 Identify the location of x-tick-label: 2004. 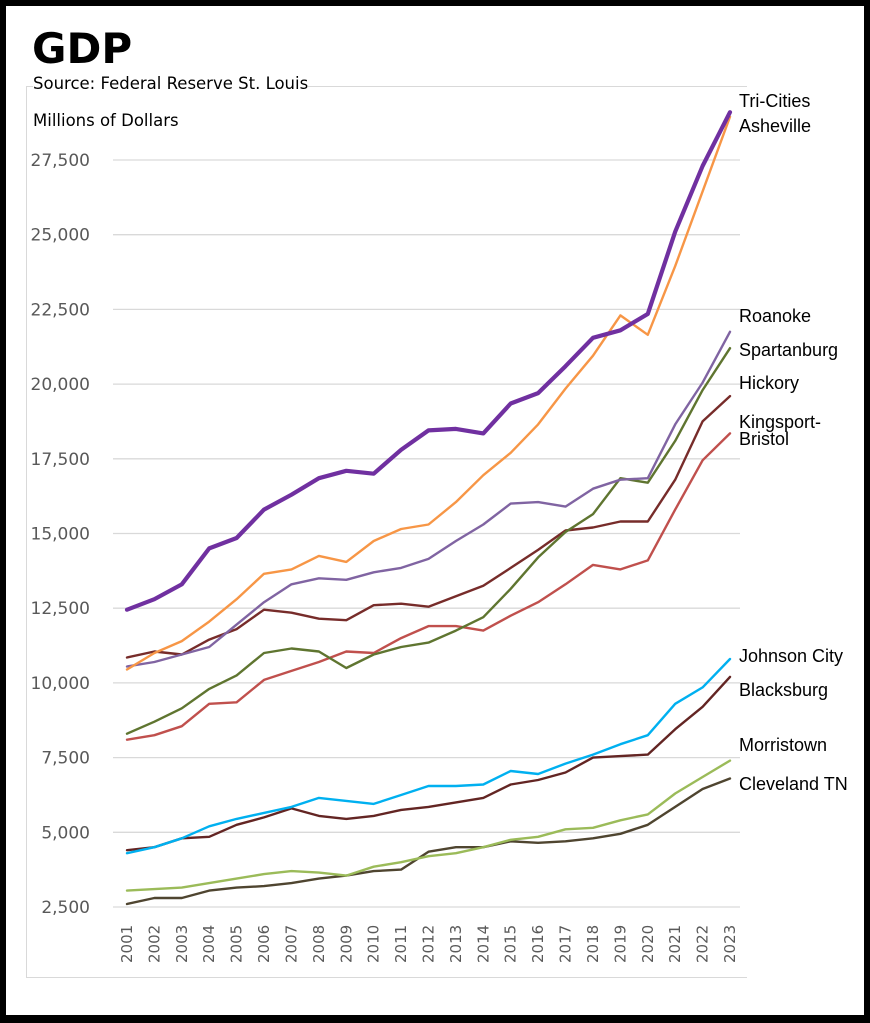
(209, 944).